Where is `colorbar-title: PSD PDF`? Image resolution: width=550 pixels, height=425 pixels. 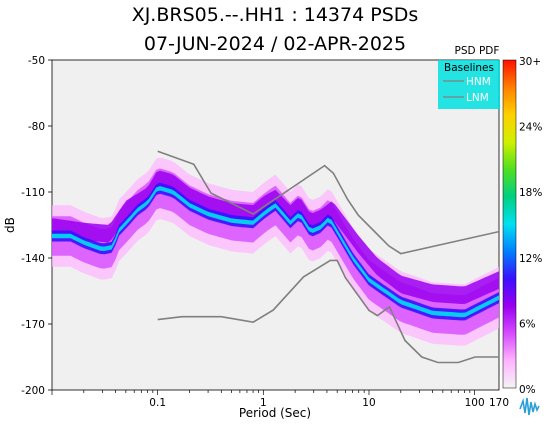 colorbar-title: PSD PDF is located at coordinates (477, 51).